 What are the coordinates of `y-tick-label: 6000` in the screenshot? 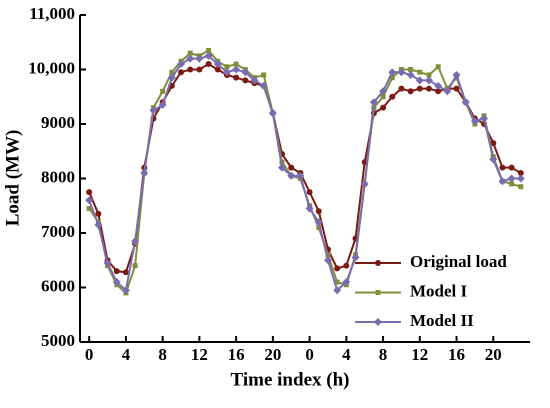 It's located at (58, 285).